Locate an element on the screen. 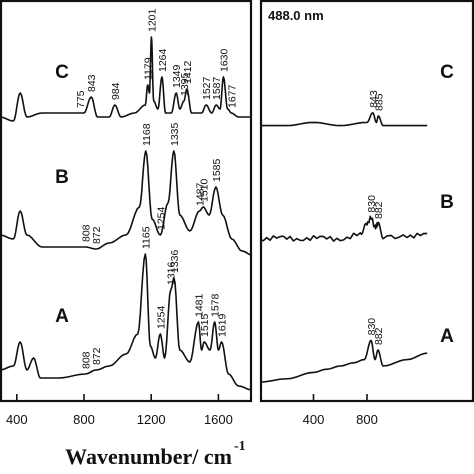  peak-label-C-1412: 1412 is located at coordinates (188, 72).